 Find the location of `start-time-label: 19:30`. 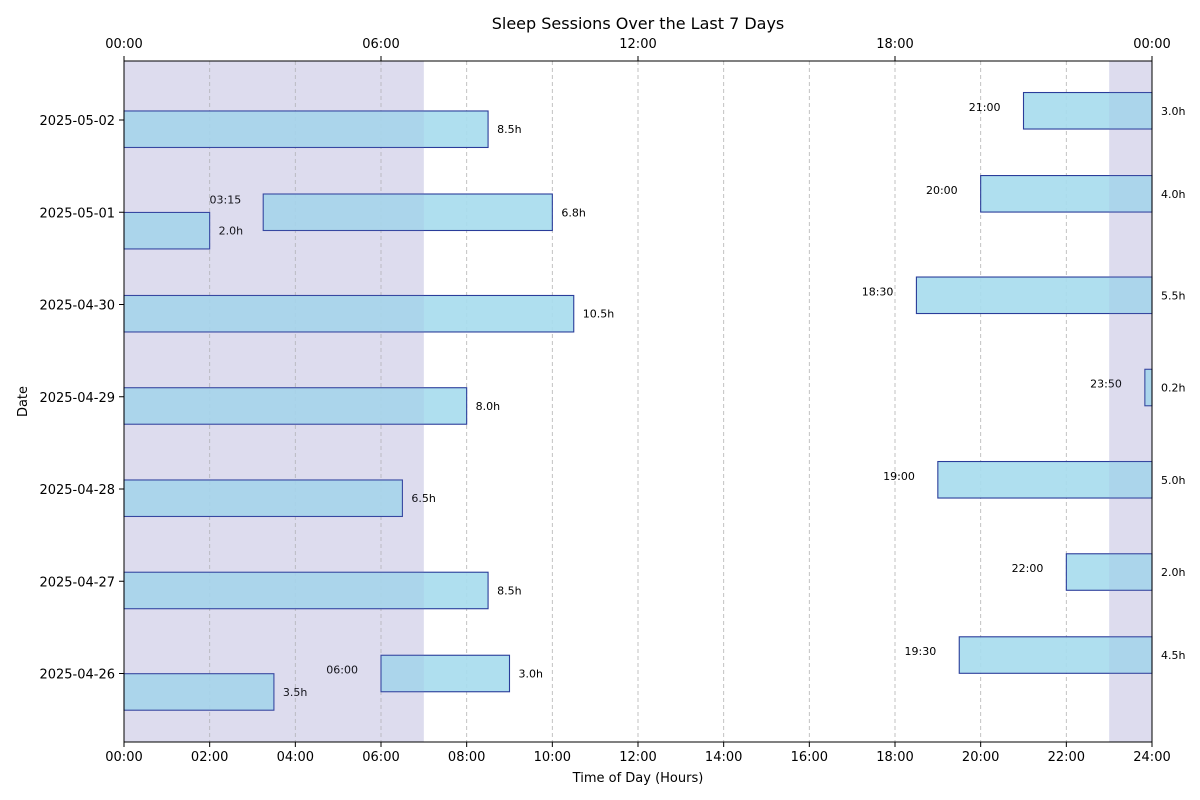

start-time-label: 19:30 is located at coordinates (921, 651).